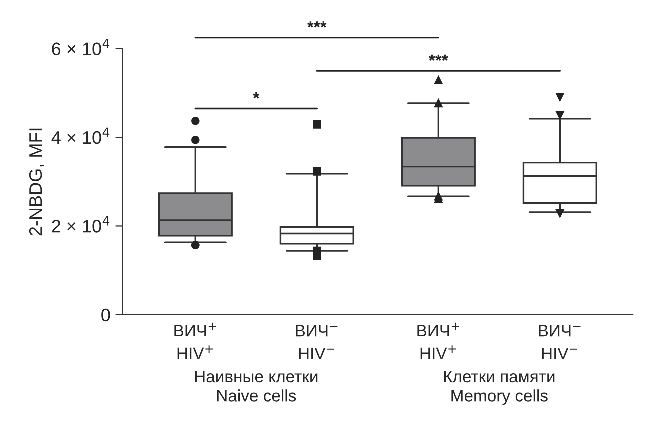 Image resolution: width=646 pixels, height=429 pixels. I want to click on annotation: *, so click(256, 95).